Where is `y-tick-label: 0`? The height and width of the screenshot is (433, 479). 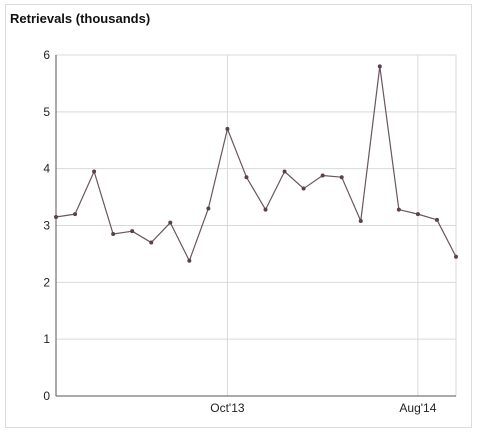
y-tick-label: 0 is located at coordinates (46, 396).